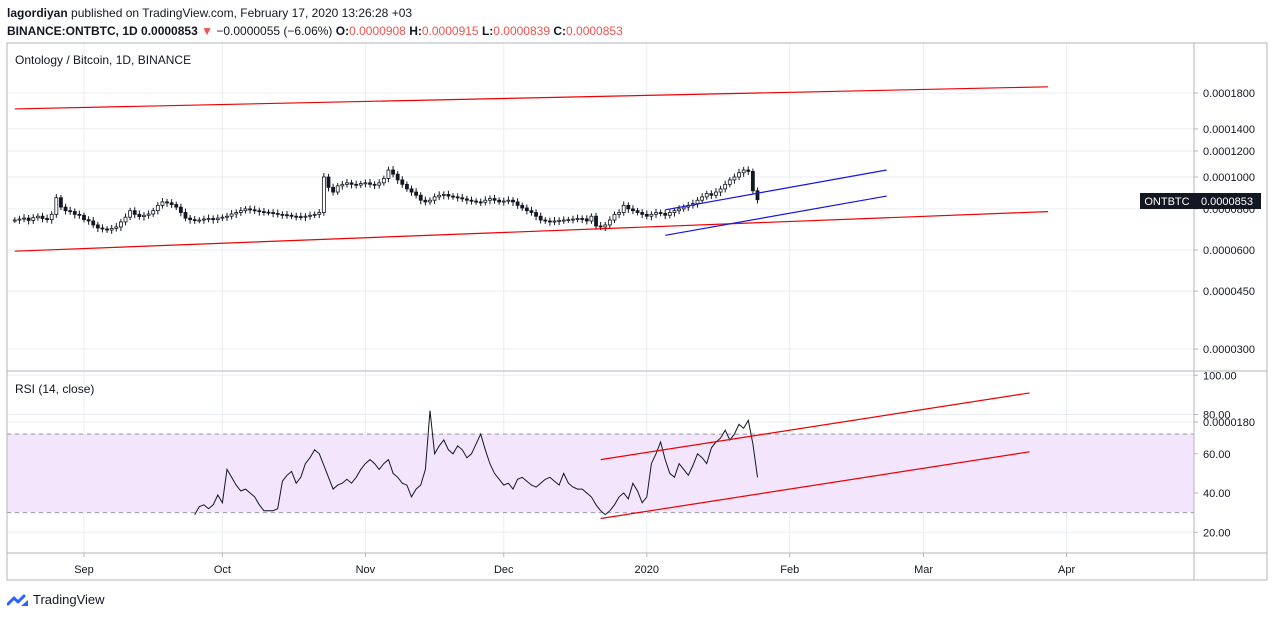  I want to click on rsi-trendlines, so click(815, 456).